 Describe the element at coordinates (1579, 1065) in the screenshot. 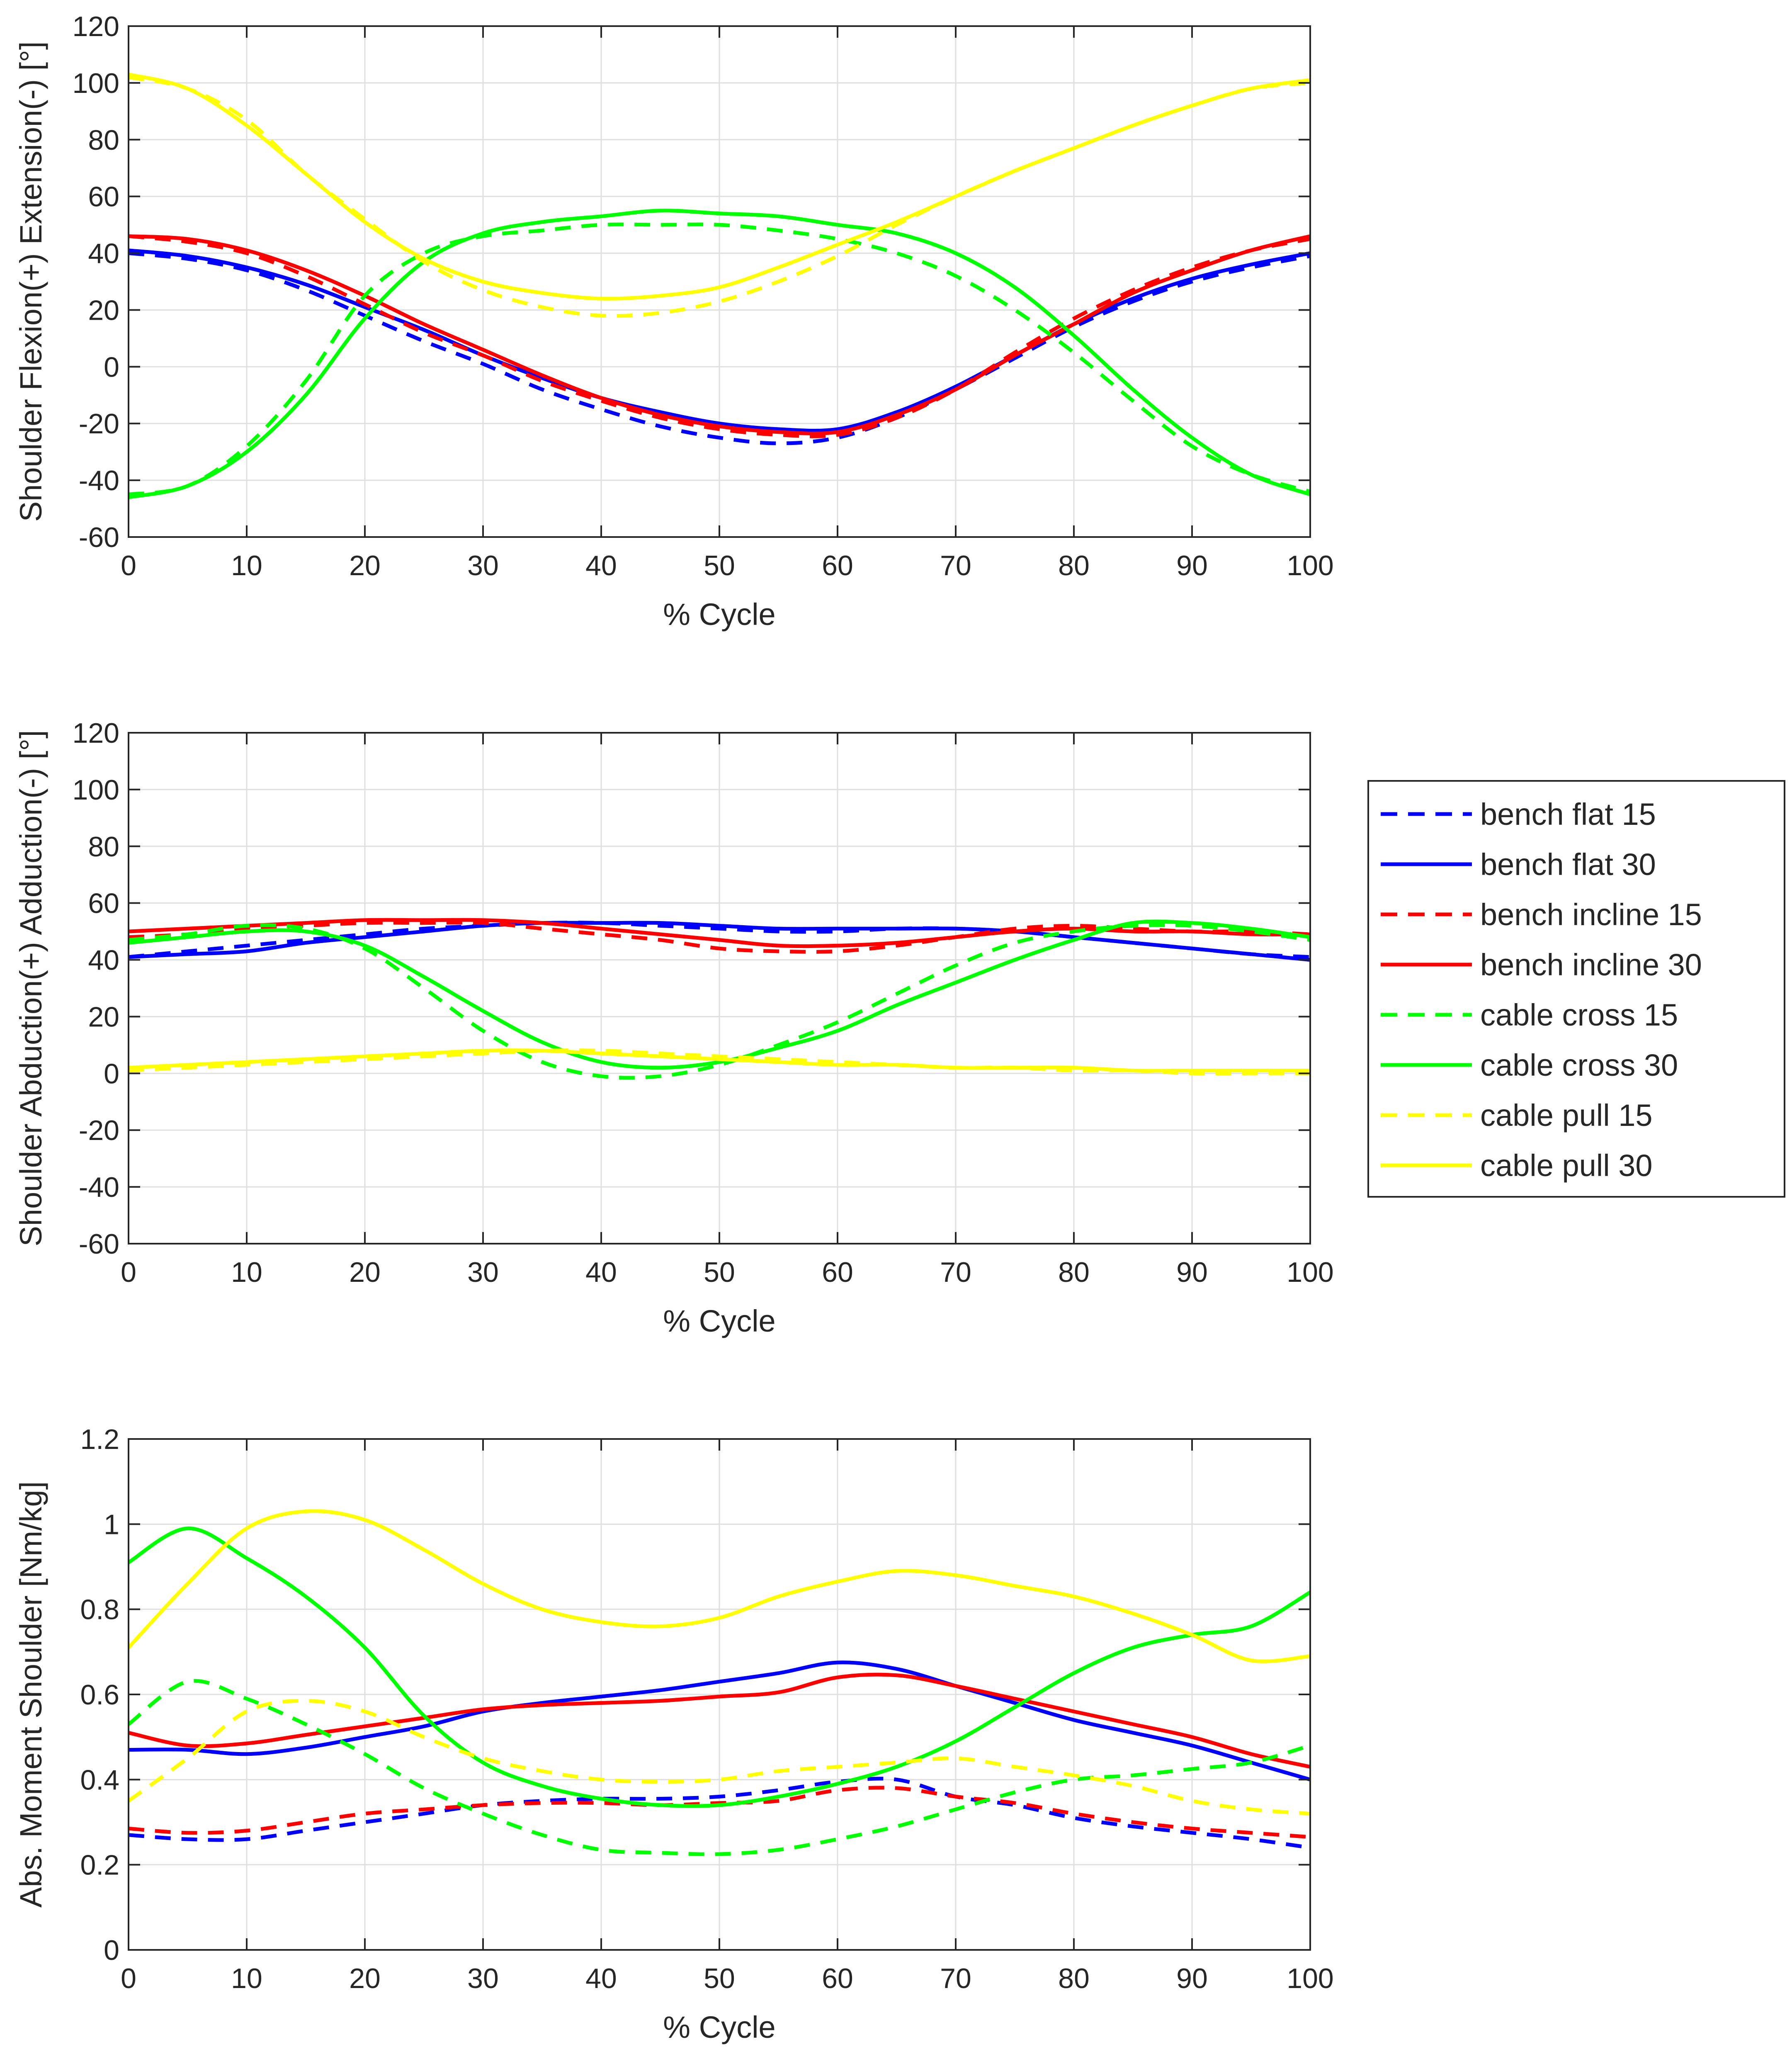

I see `legend-label: cable cross 30` at that location.